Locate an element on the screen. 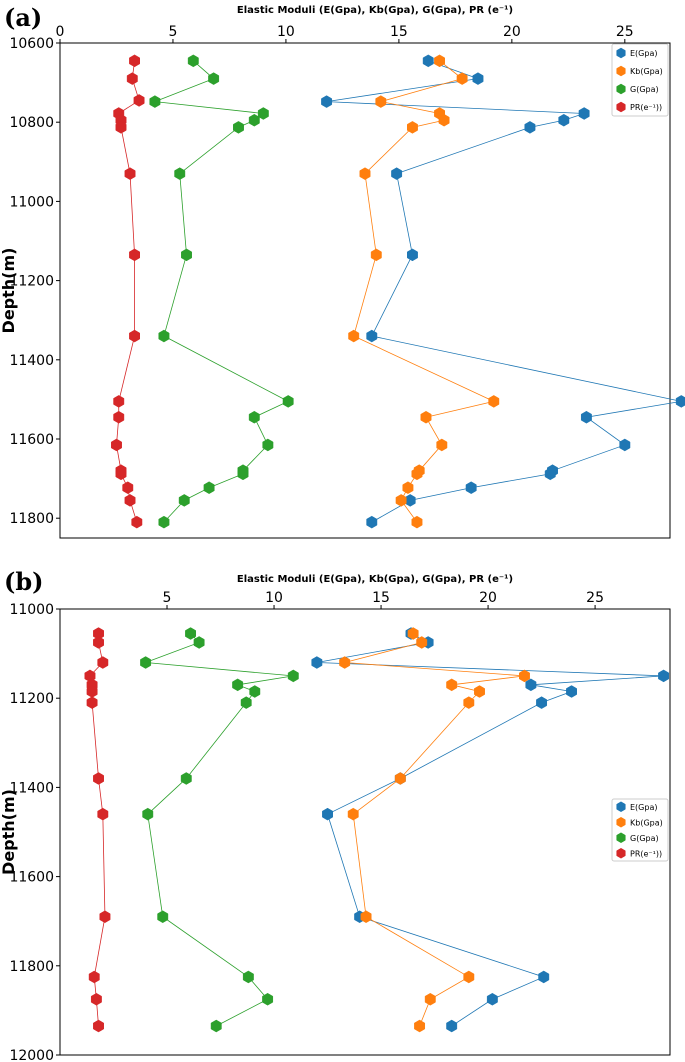 Image resolution: width=685 pixels, height=1062 pixels. panel-a-legend-box is located at coordinates (640, 80).